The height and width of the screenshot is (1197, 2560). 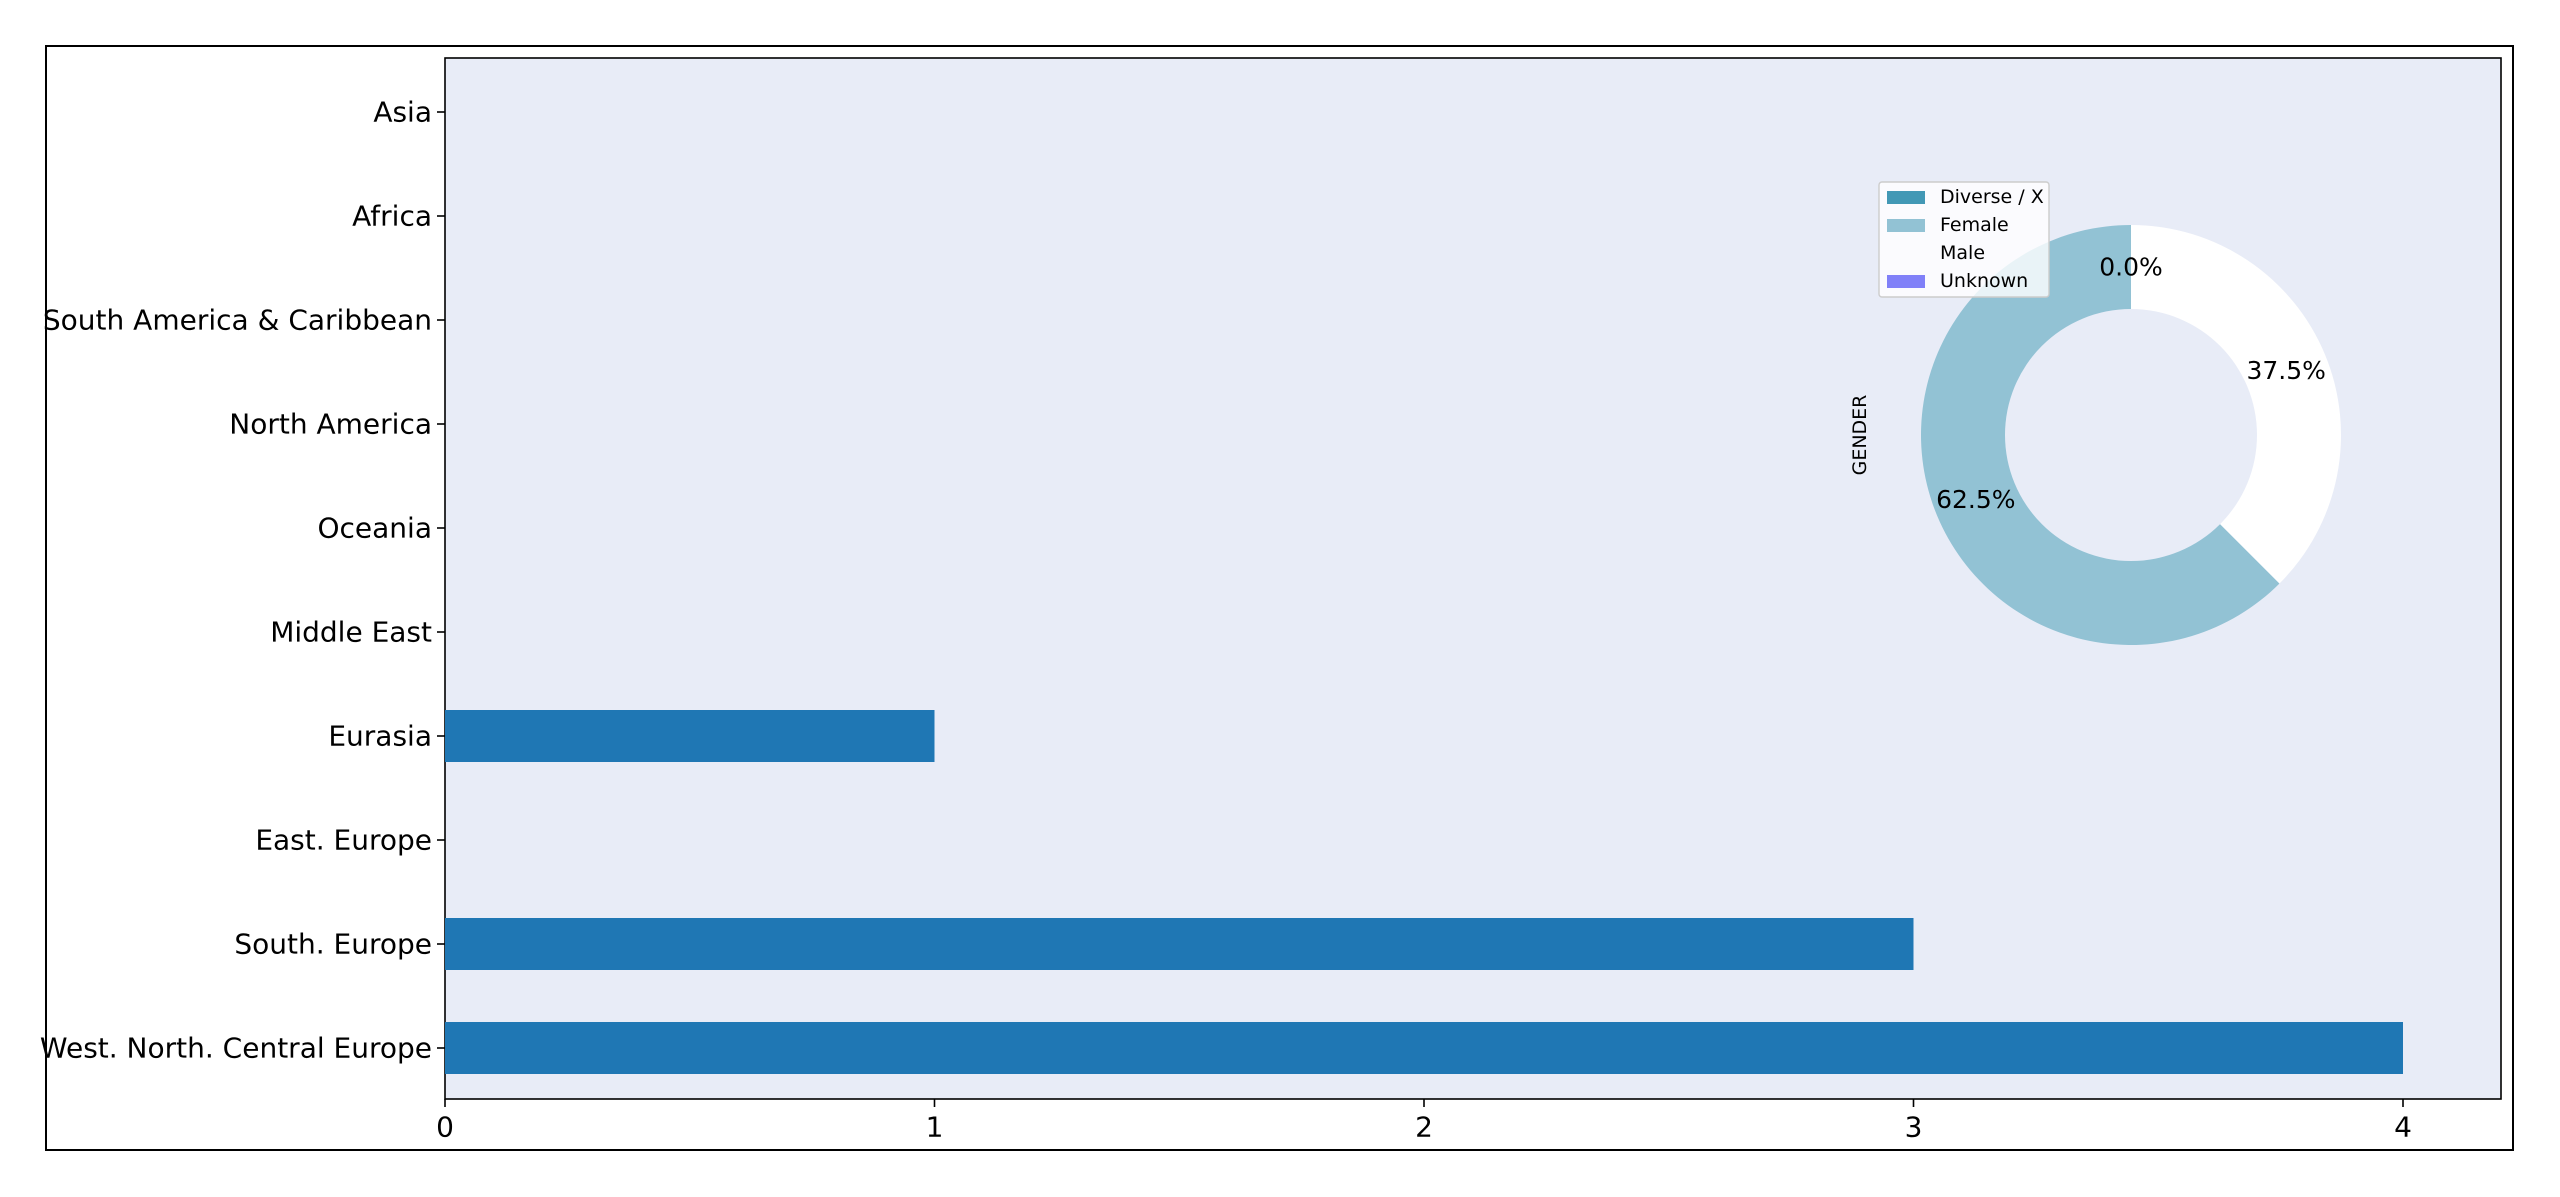 I want to click on x-tick-label-4: 4, so click(x=2403, y=1127).